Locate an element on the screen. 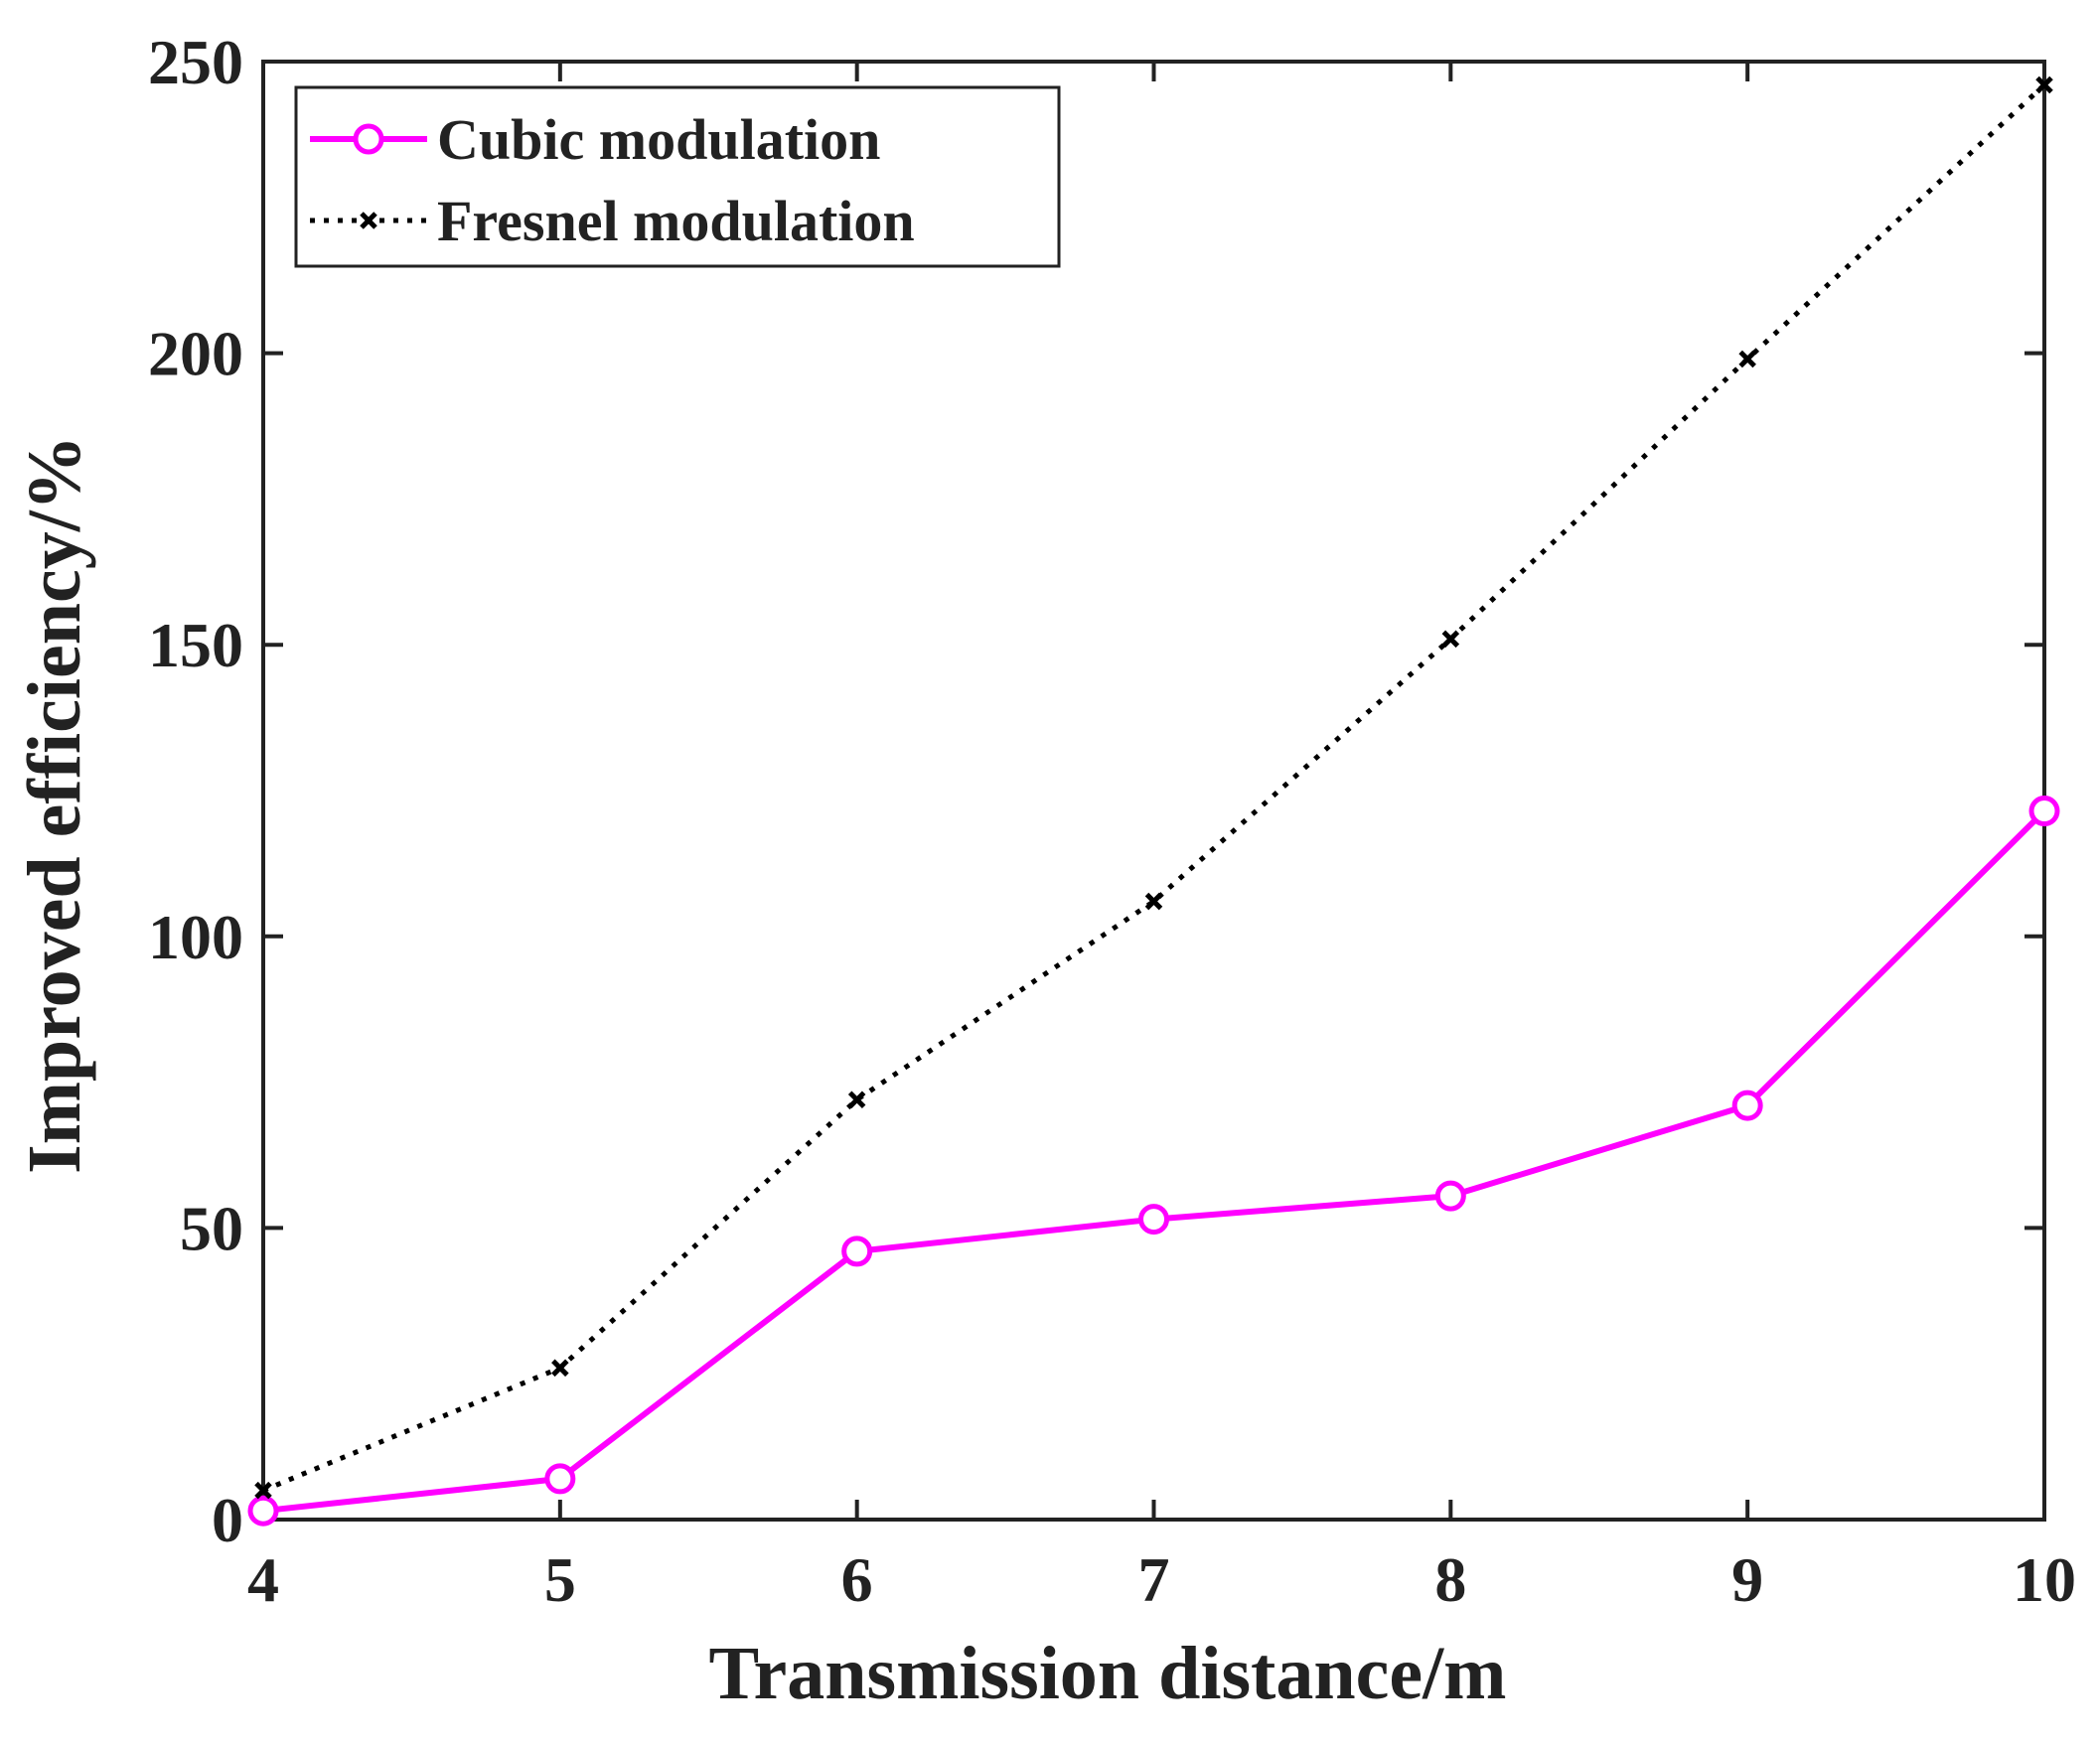  x-tick-label: 9 is located at coordinates (1747, 1579).